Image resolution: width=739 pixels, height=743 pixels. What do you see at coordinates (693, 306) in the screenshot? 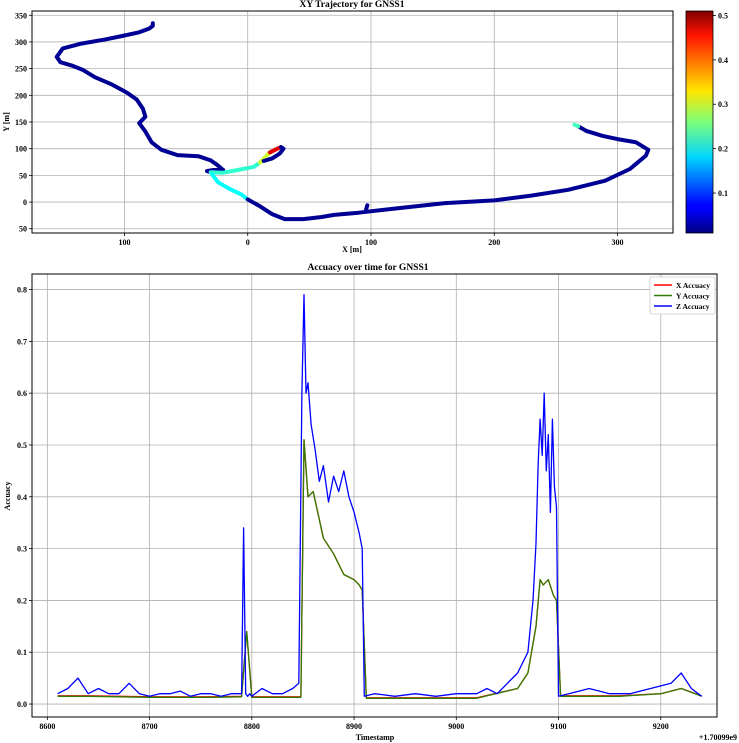
I see `legend-label: Z Accuacy` at bounding box center [693, 306].